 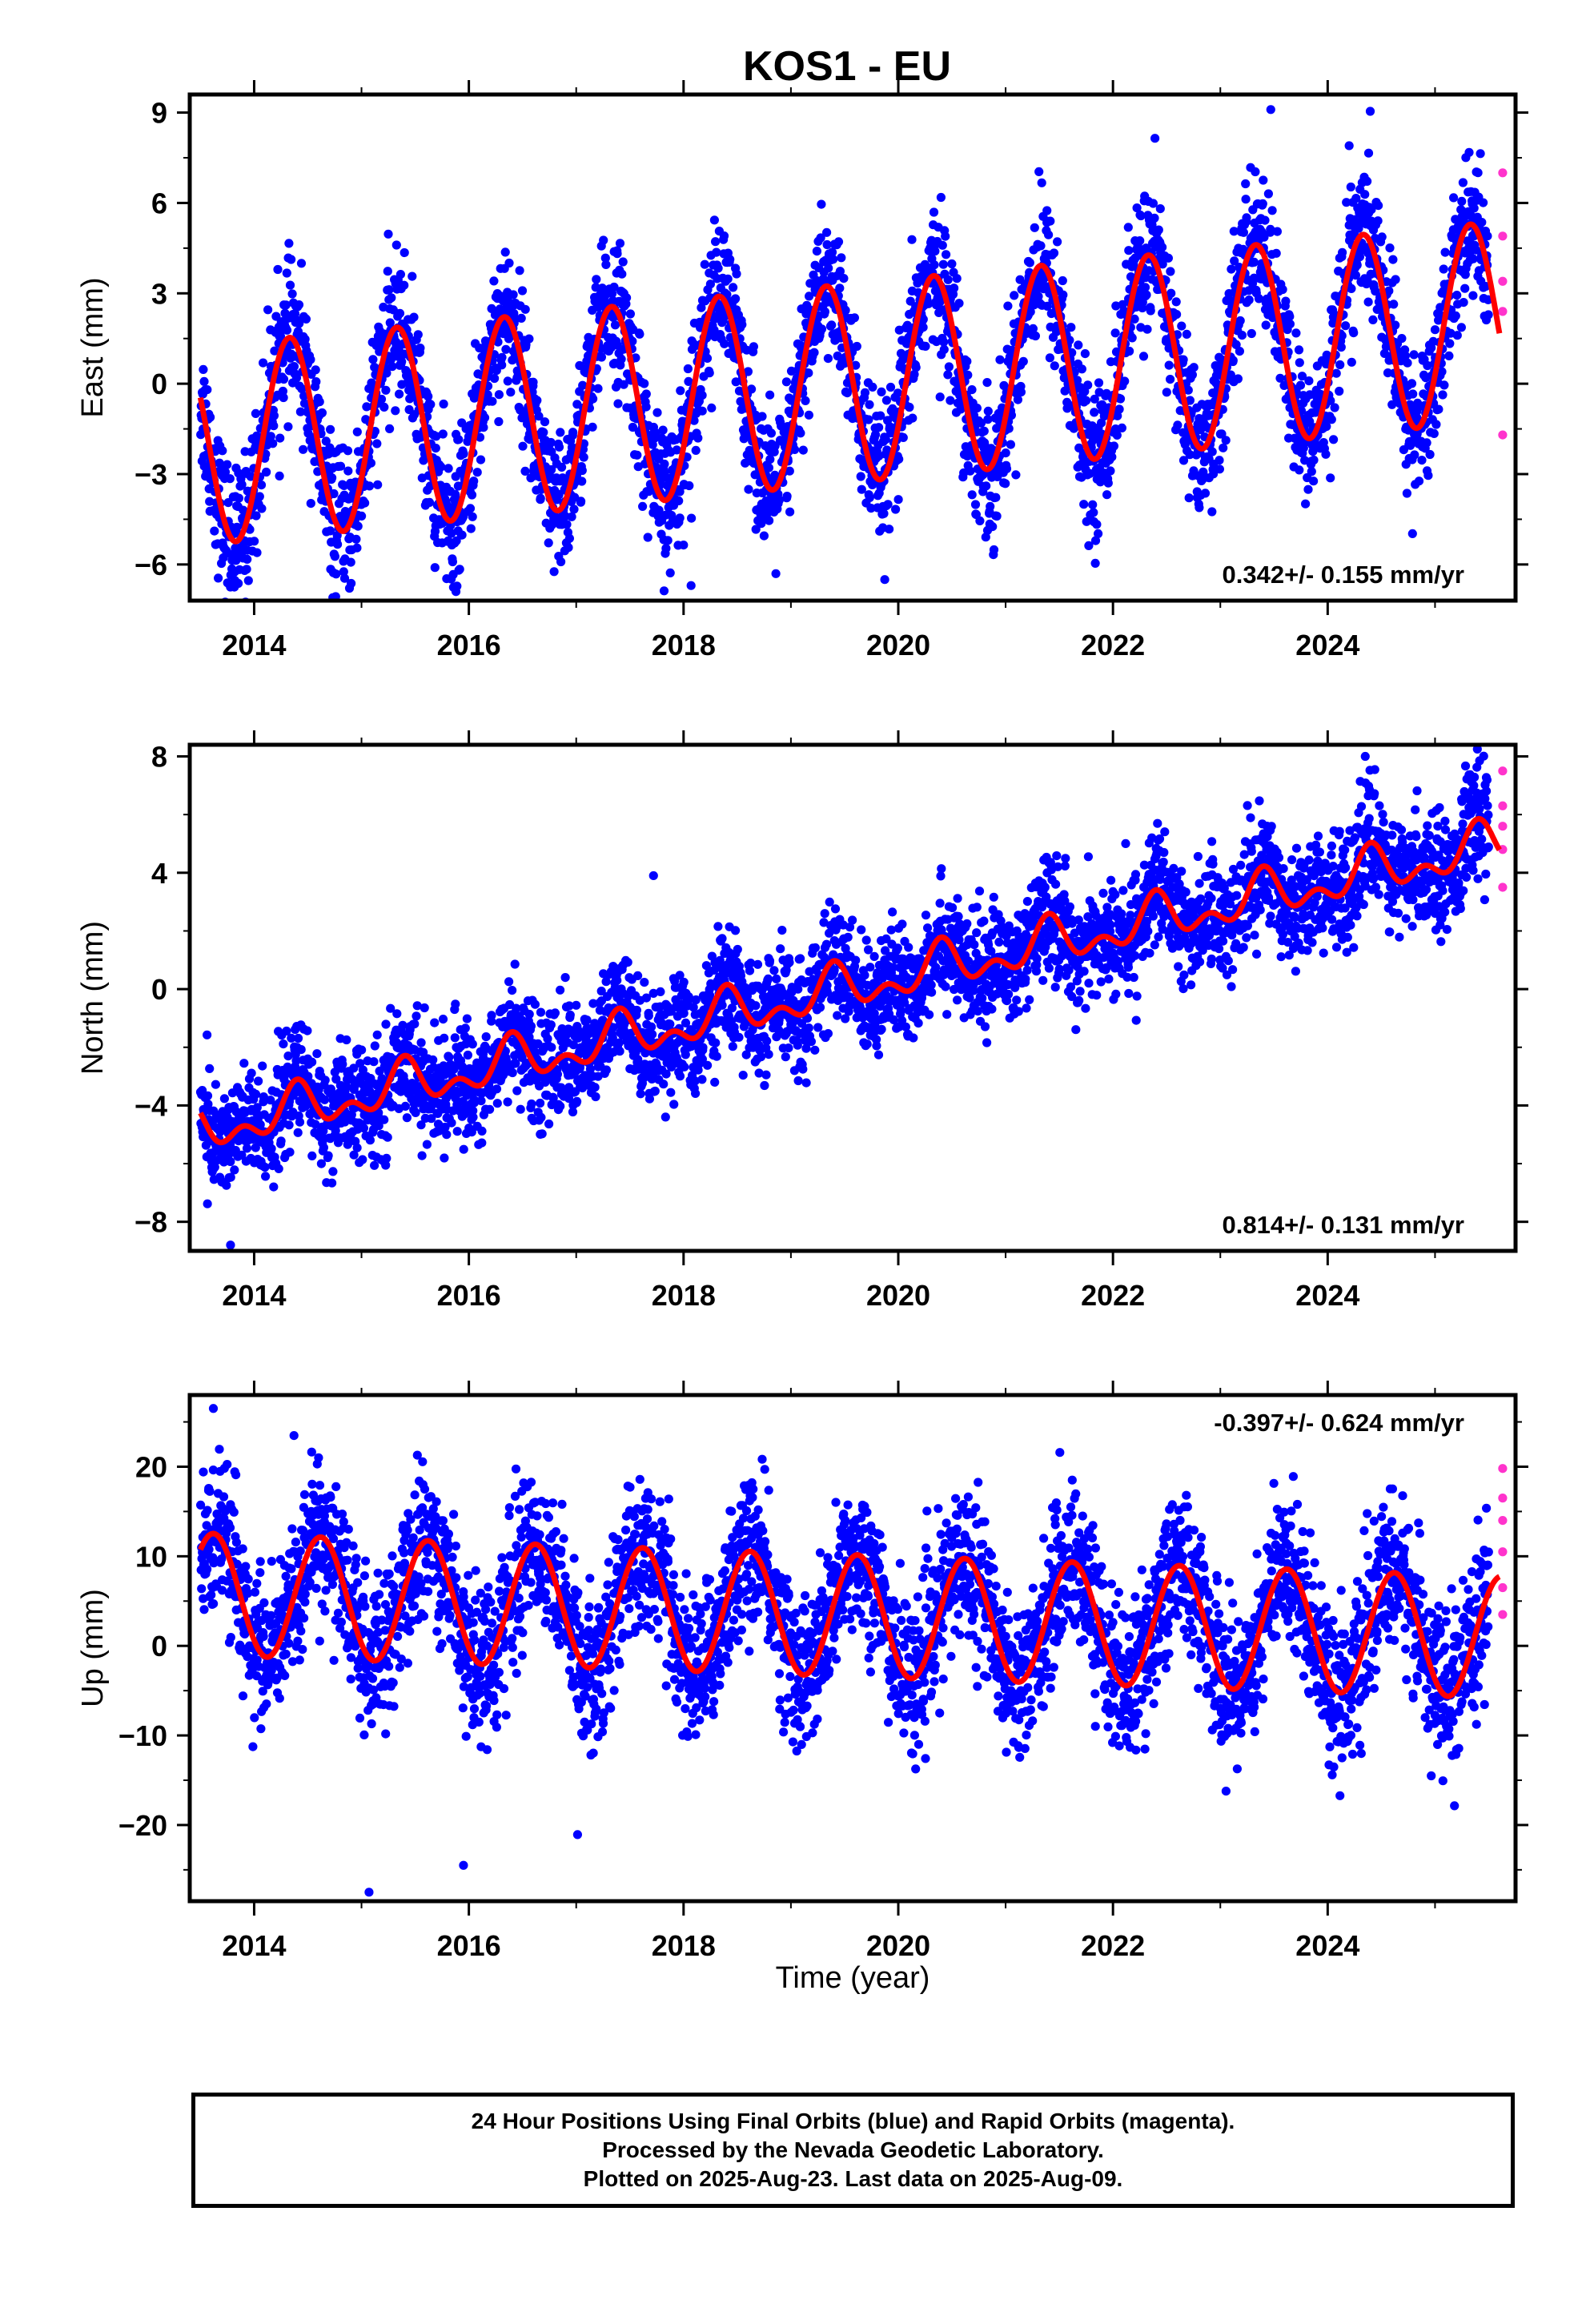 What do you see at coordinates (159, 293) in the screenshot?
I see `y-tick-label: 3` at bounding box center [159, 293].